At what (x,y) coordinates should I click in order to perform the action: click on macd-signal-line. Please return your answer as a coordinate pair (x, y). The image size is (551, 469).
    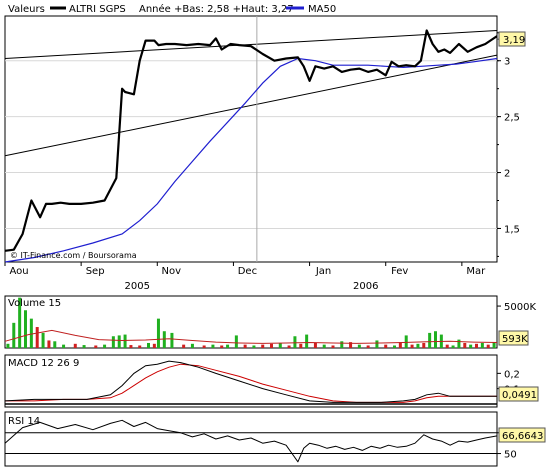
    Looking at the image, I should click on (251, 383).